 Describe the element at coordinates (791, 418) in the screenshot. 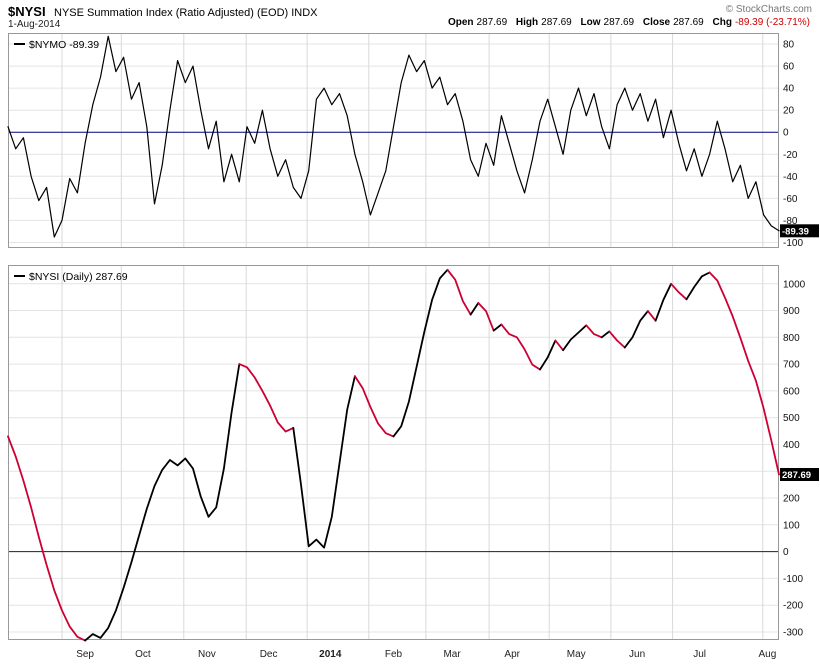

I see `svg-text: 500` at that location.